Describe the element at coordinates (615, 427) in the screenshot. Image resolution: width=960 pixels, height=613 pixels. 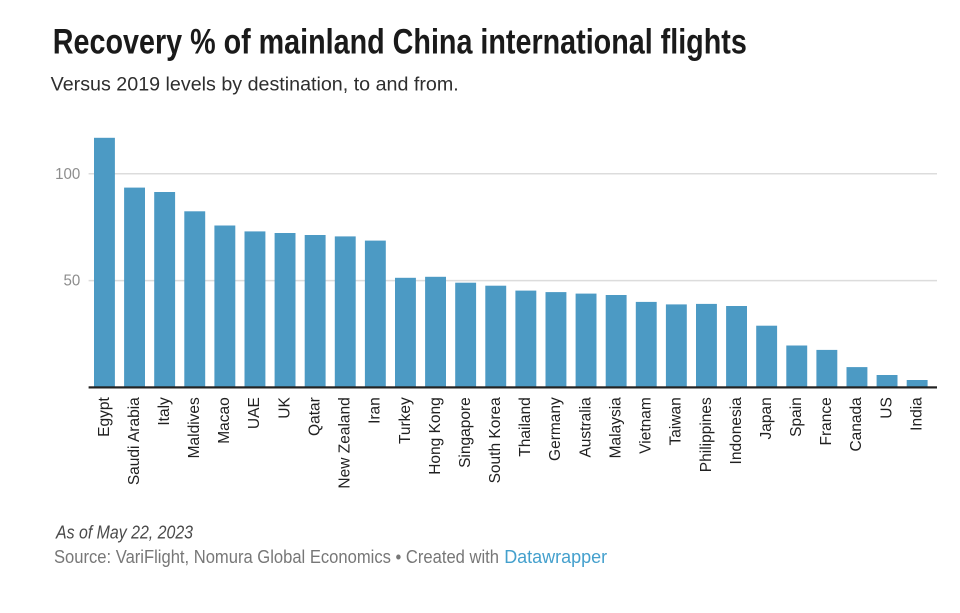
I see `svg-text: Malaysia` at that location.